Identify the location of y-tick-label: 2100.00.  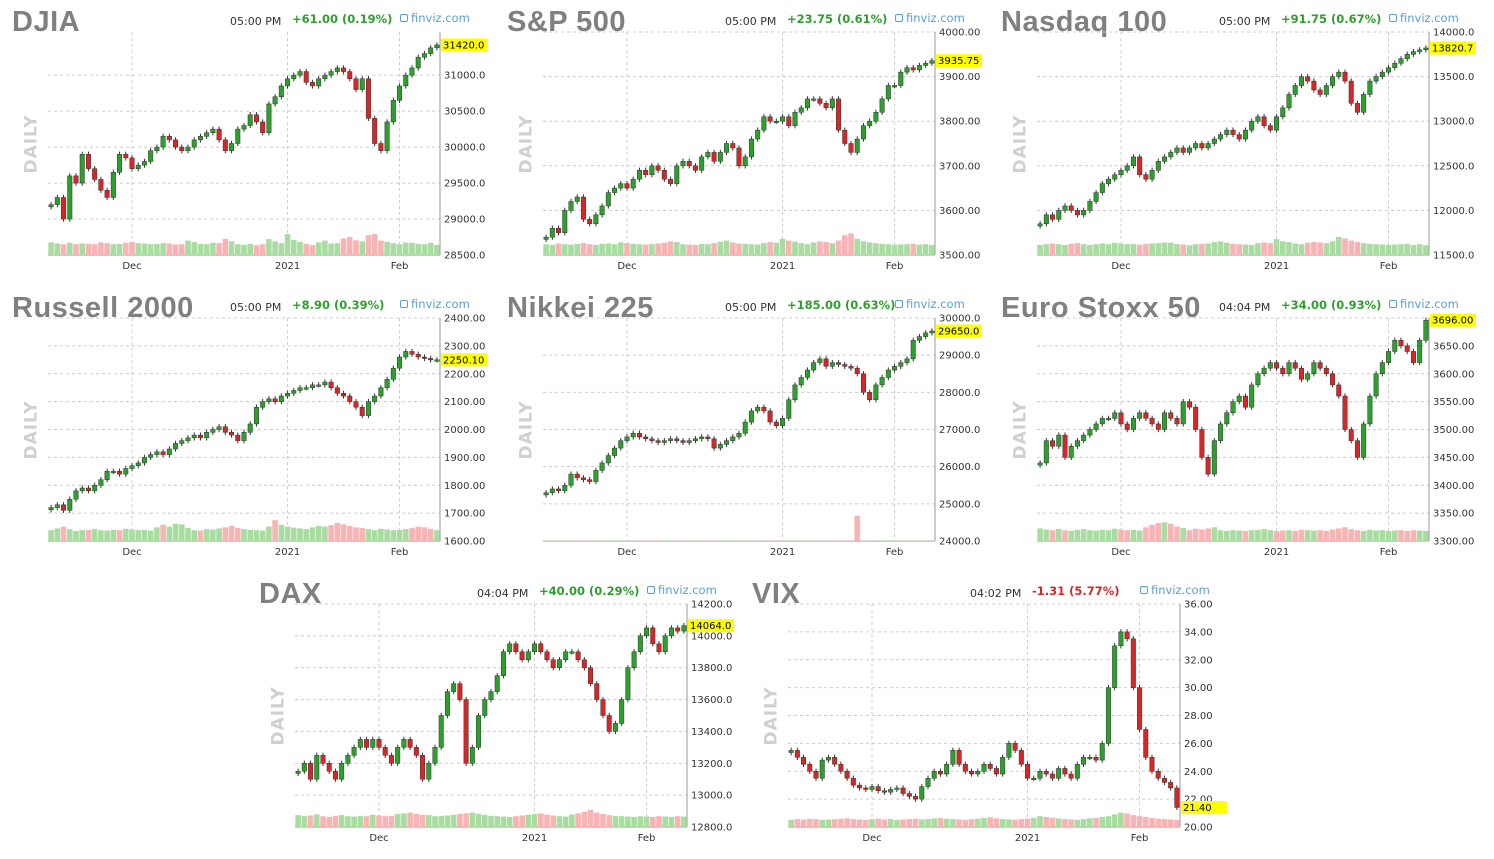
(464, 402).